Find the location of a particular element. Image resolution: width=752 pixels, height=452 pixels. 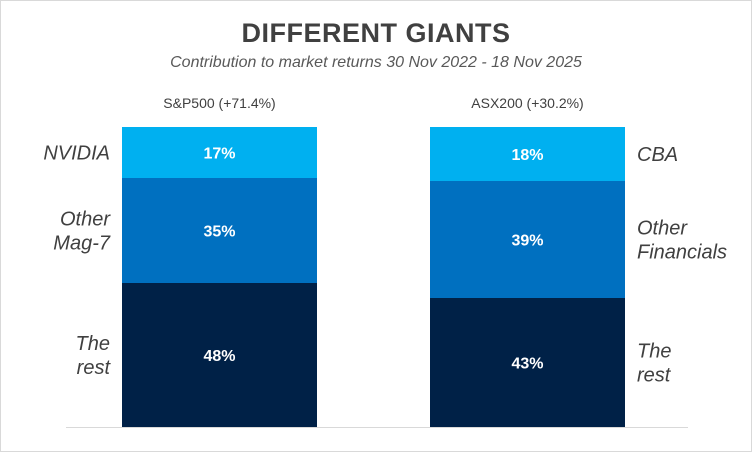

category-label: S&P500 (+71.4%) is located at coordinates (219, 103).